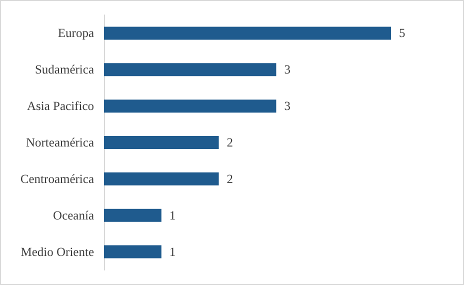 This screenshot has height=285, width=464. Describe the element at coordinates (76, 33) in the screenshot. I see `y-tick-label: Europa` at that location.